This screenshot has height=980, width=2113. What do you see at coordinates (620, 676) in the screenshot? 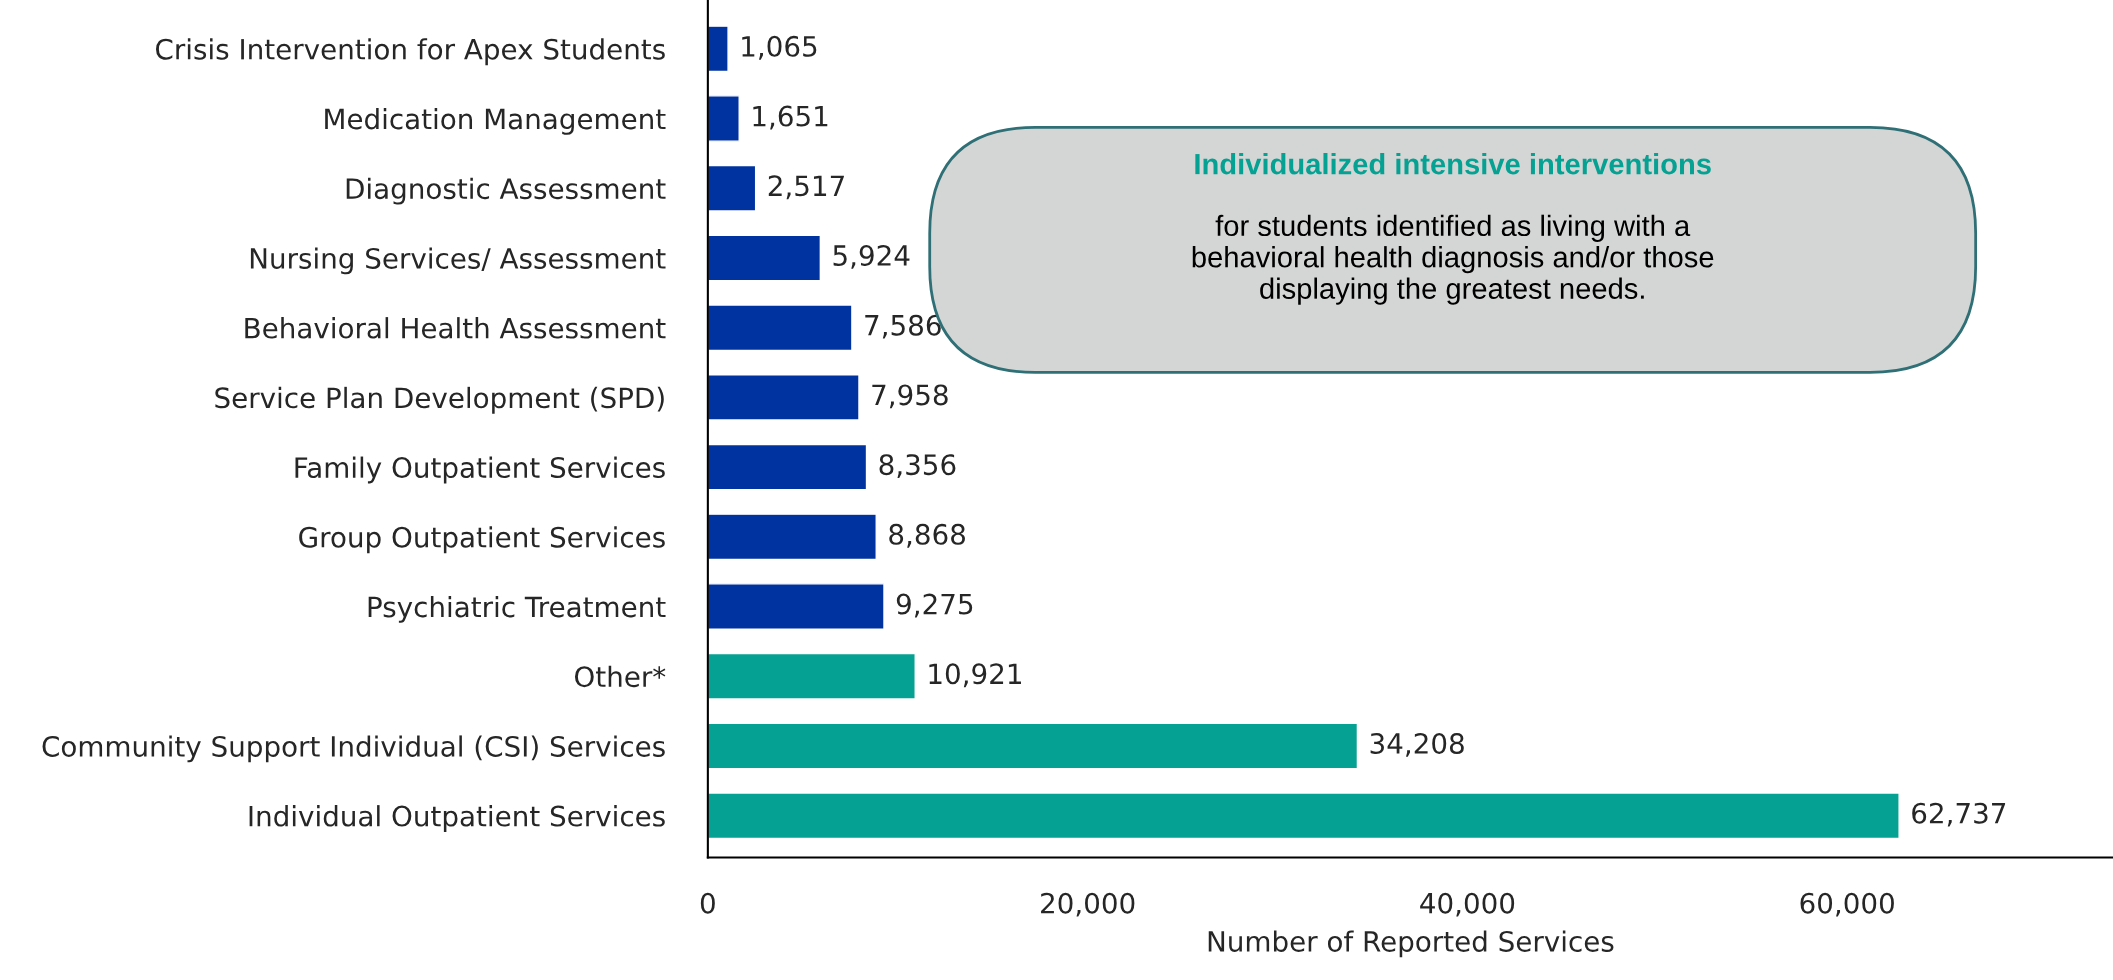
I see `y-tick-label: Other*` at bounding box center [620, 676].